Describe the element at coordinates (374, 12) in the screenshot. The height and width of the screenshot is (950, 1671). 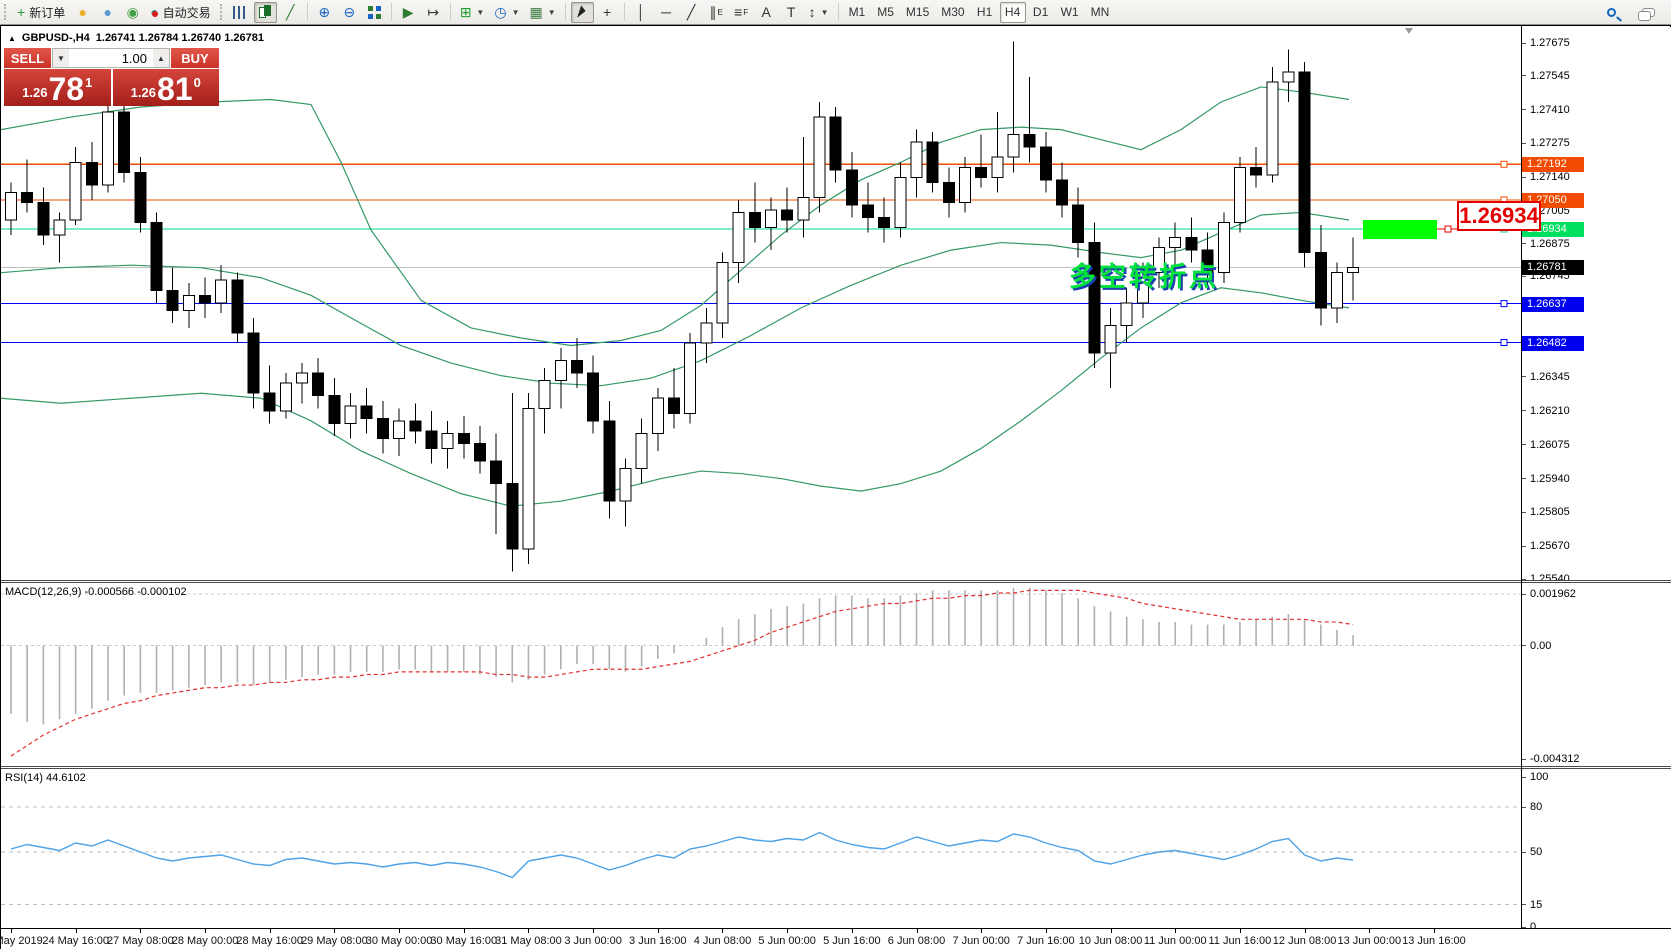
I see `tile-windows-button` at that location.